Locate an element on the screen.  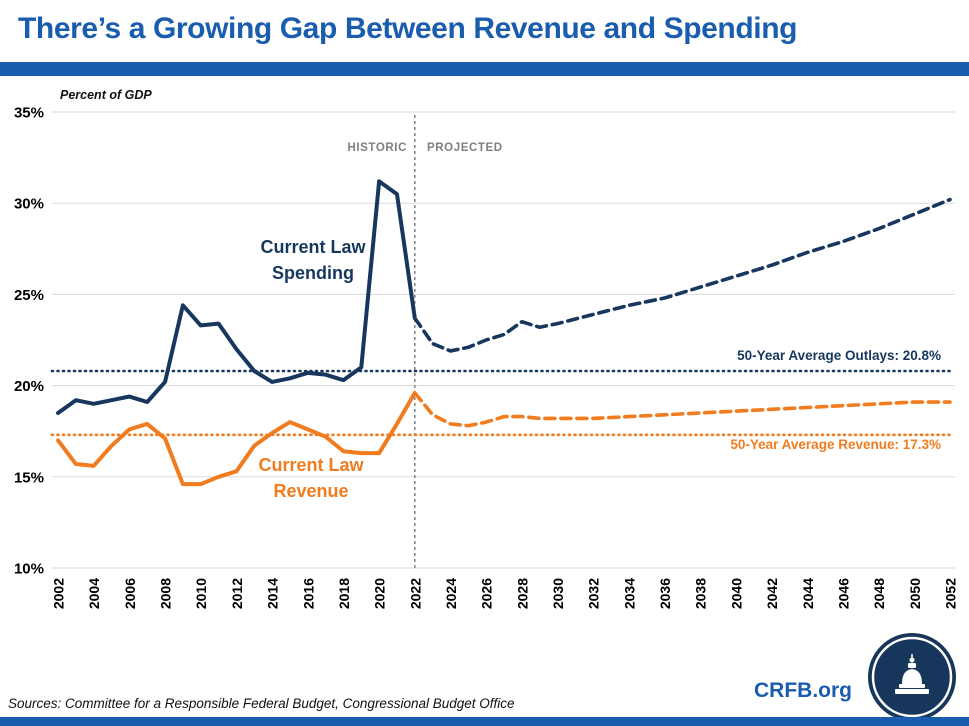
current-law-spending-projected-line is located at coordinates (682, 275).